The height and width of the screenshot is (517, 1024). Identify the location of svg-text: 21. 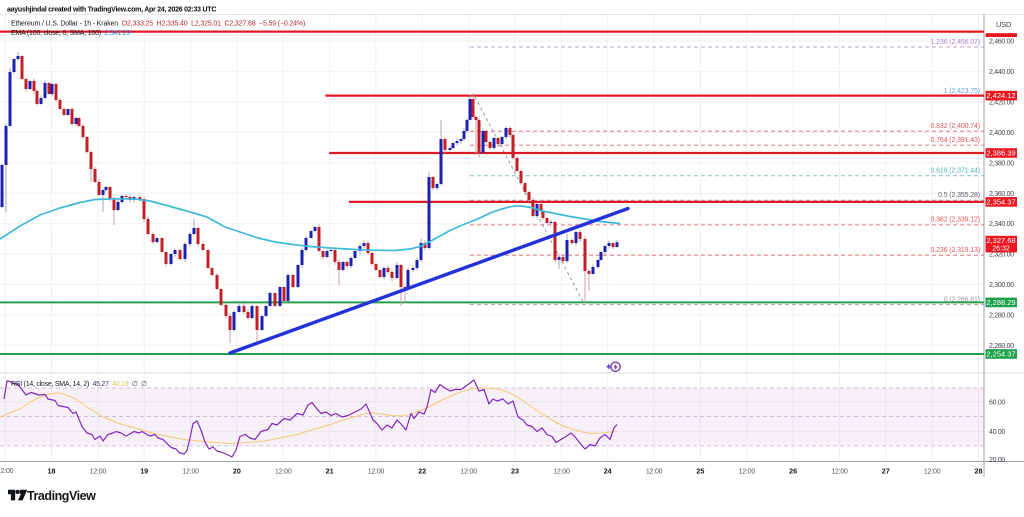
(330, 471).